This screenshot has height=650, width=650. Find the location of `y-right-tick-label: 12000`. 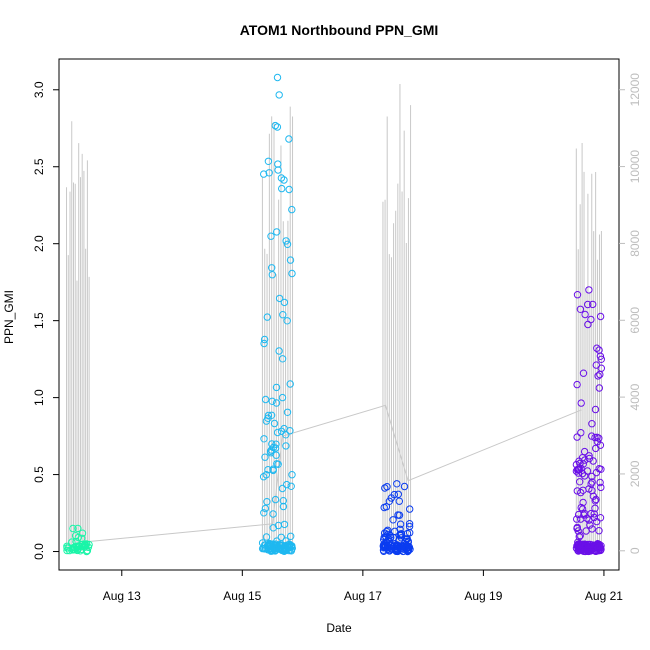

y-right-tick-label: 12000 is located at coordinates (635, 90).